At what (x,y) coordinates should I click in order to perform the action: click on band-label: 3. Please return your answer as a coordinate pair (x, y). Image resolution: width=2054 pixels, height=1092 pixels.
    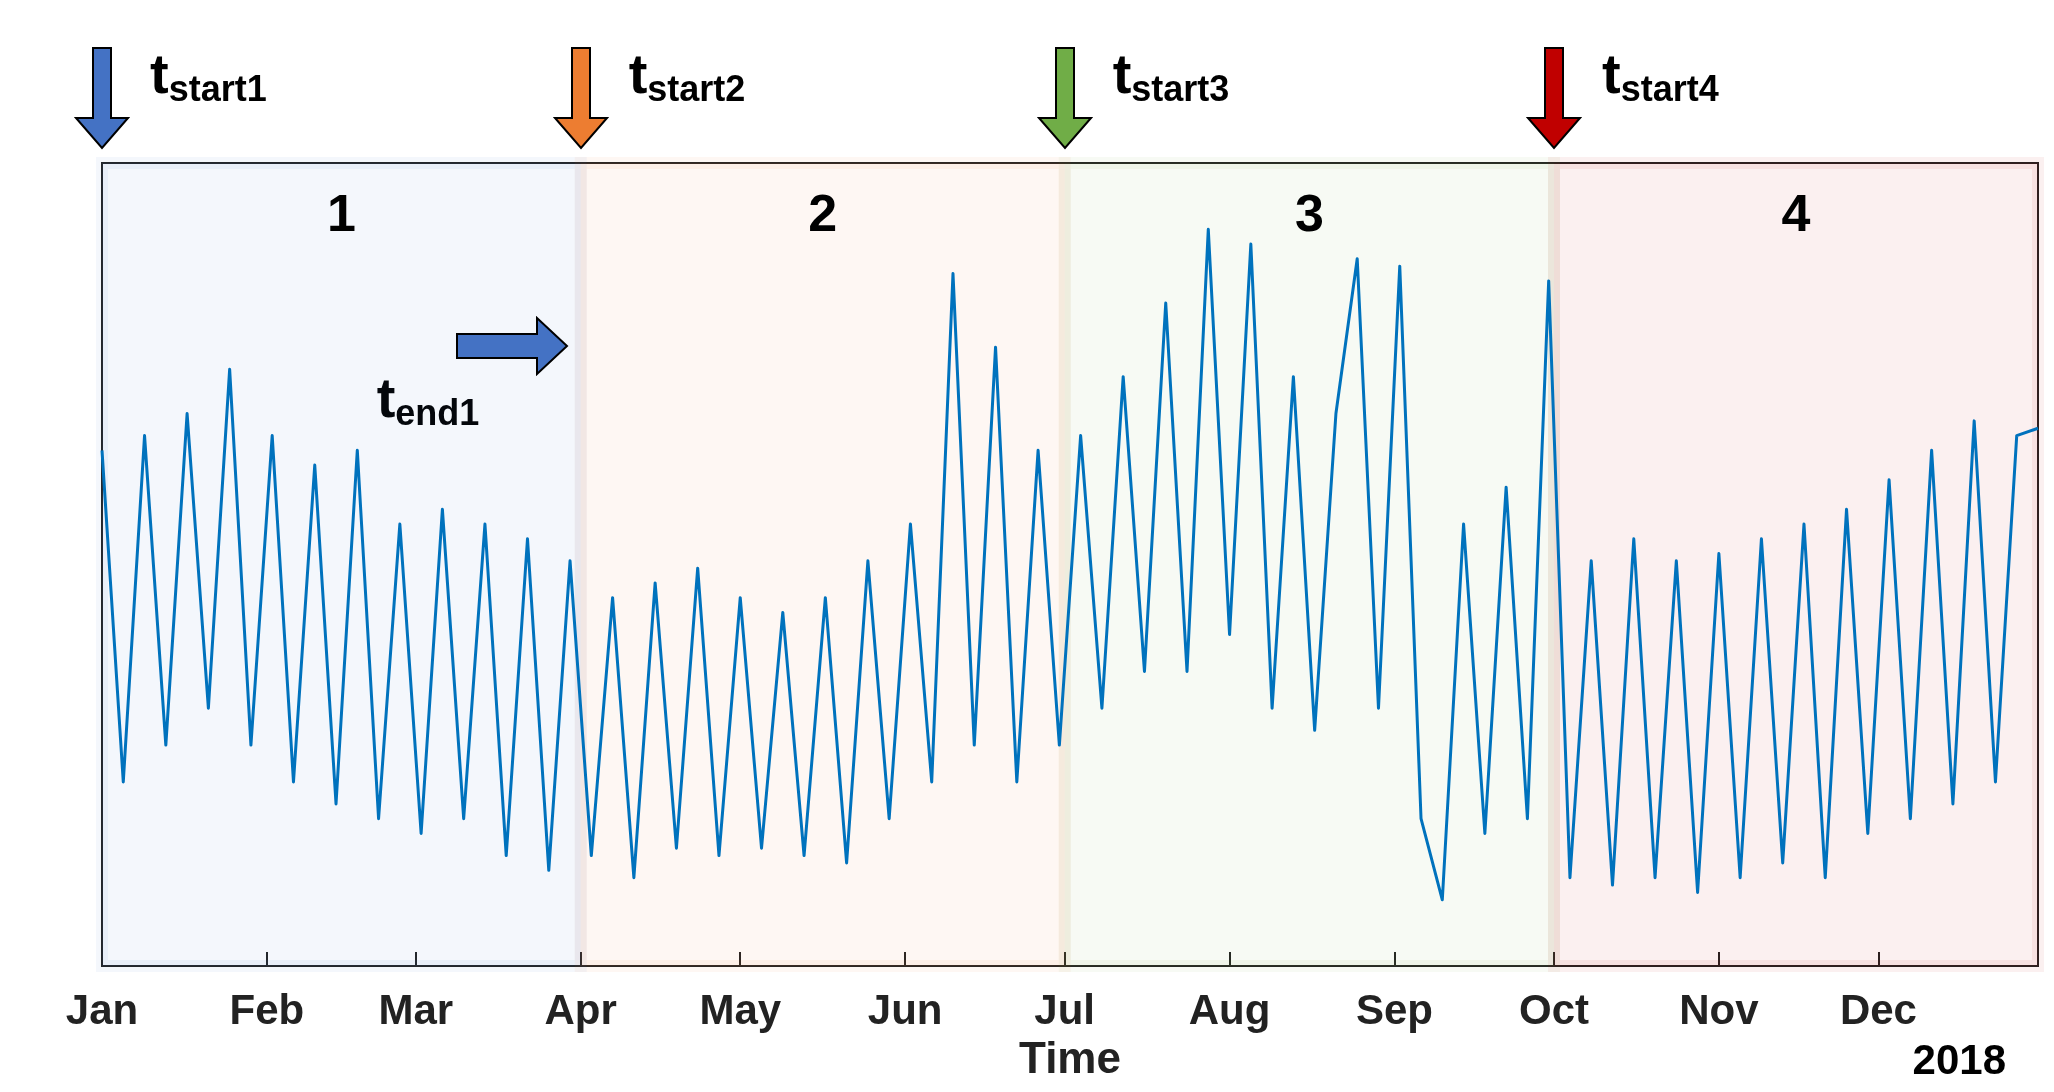
    Looking at the image, I should click on (1309, 213).